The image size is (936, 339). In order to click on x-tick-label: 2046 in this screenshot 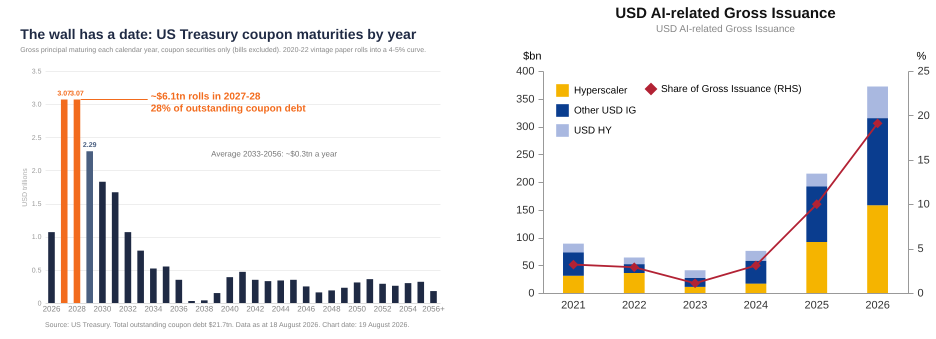, I will do `click(306, 309)`.